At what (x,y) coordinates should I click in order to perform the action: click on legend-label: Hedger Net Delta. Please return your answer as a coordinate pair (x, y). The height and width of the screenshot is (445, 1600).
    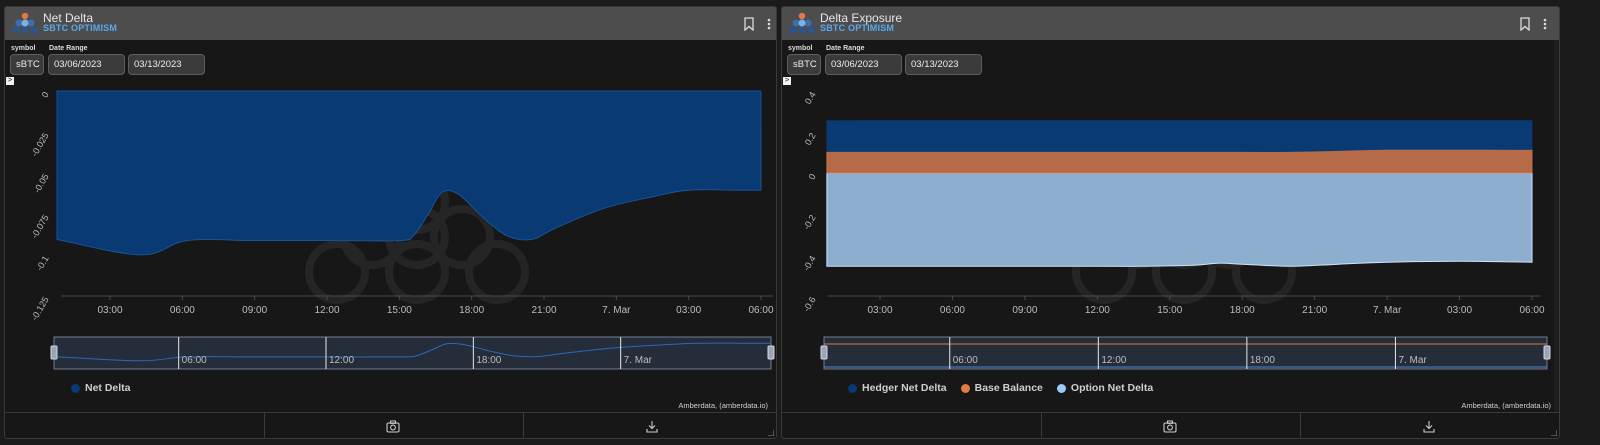
    Looking at the image, I should click on (904, 388).